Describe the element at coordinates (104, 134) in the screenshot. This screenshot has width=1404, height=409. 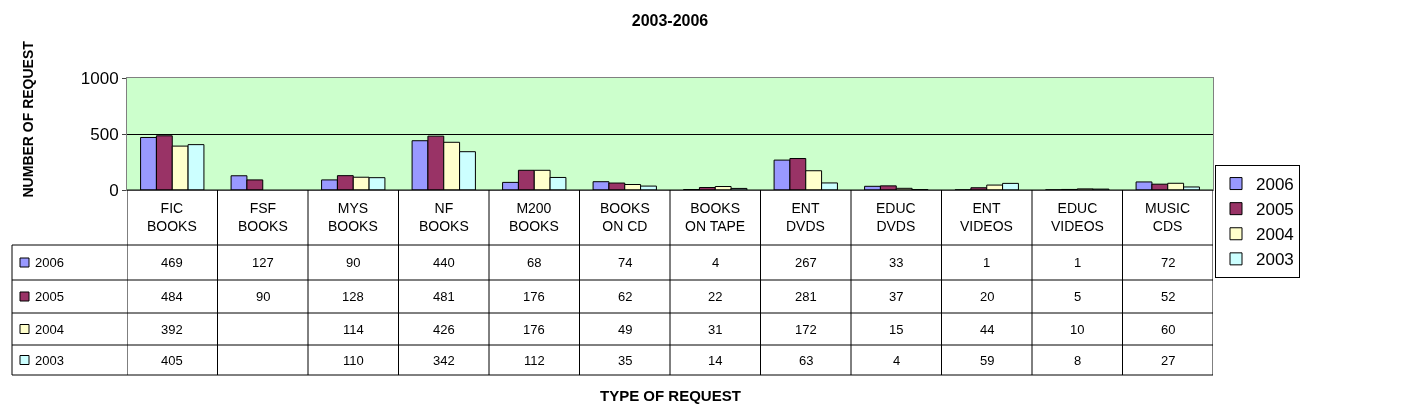
I see `y-tick-label: 500` at that location.